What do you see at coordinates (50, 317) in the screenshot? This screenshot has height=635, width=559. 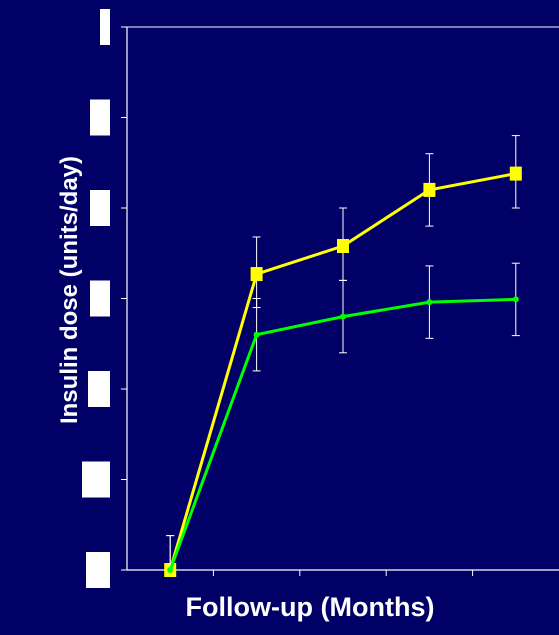 I see `y-axis-label-area: Insulin dose (units/day)` at bounding box center [50, 317].